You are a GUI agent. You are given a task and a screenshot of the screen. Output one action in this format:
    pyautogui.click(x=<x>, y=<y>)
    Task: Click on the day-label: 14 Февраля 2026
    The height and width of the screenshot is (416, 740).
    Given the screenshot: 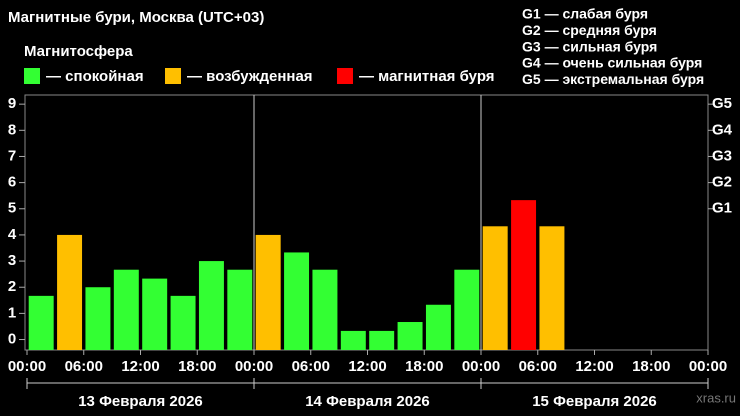 What is the action you would take?
    pyautogui.click(x=367, y=401)
    